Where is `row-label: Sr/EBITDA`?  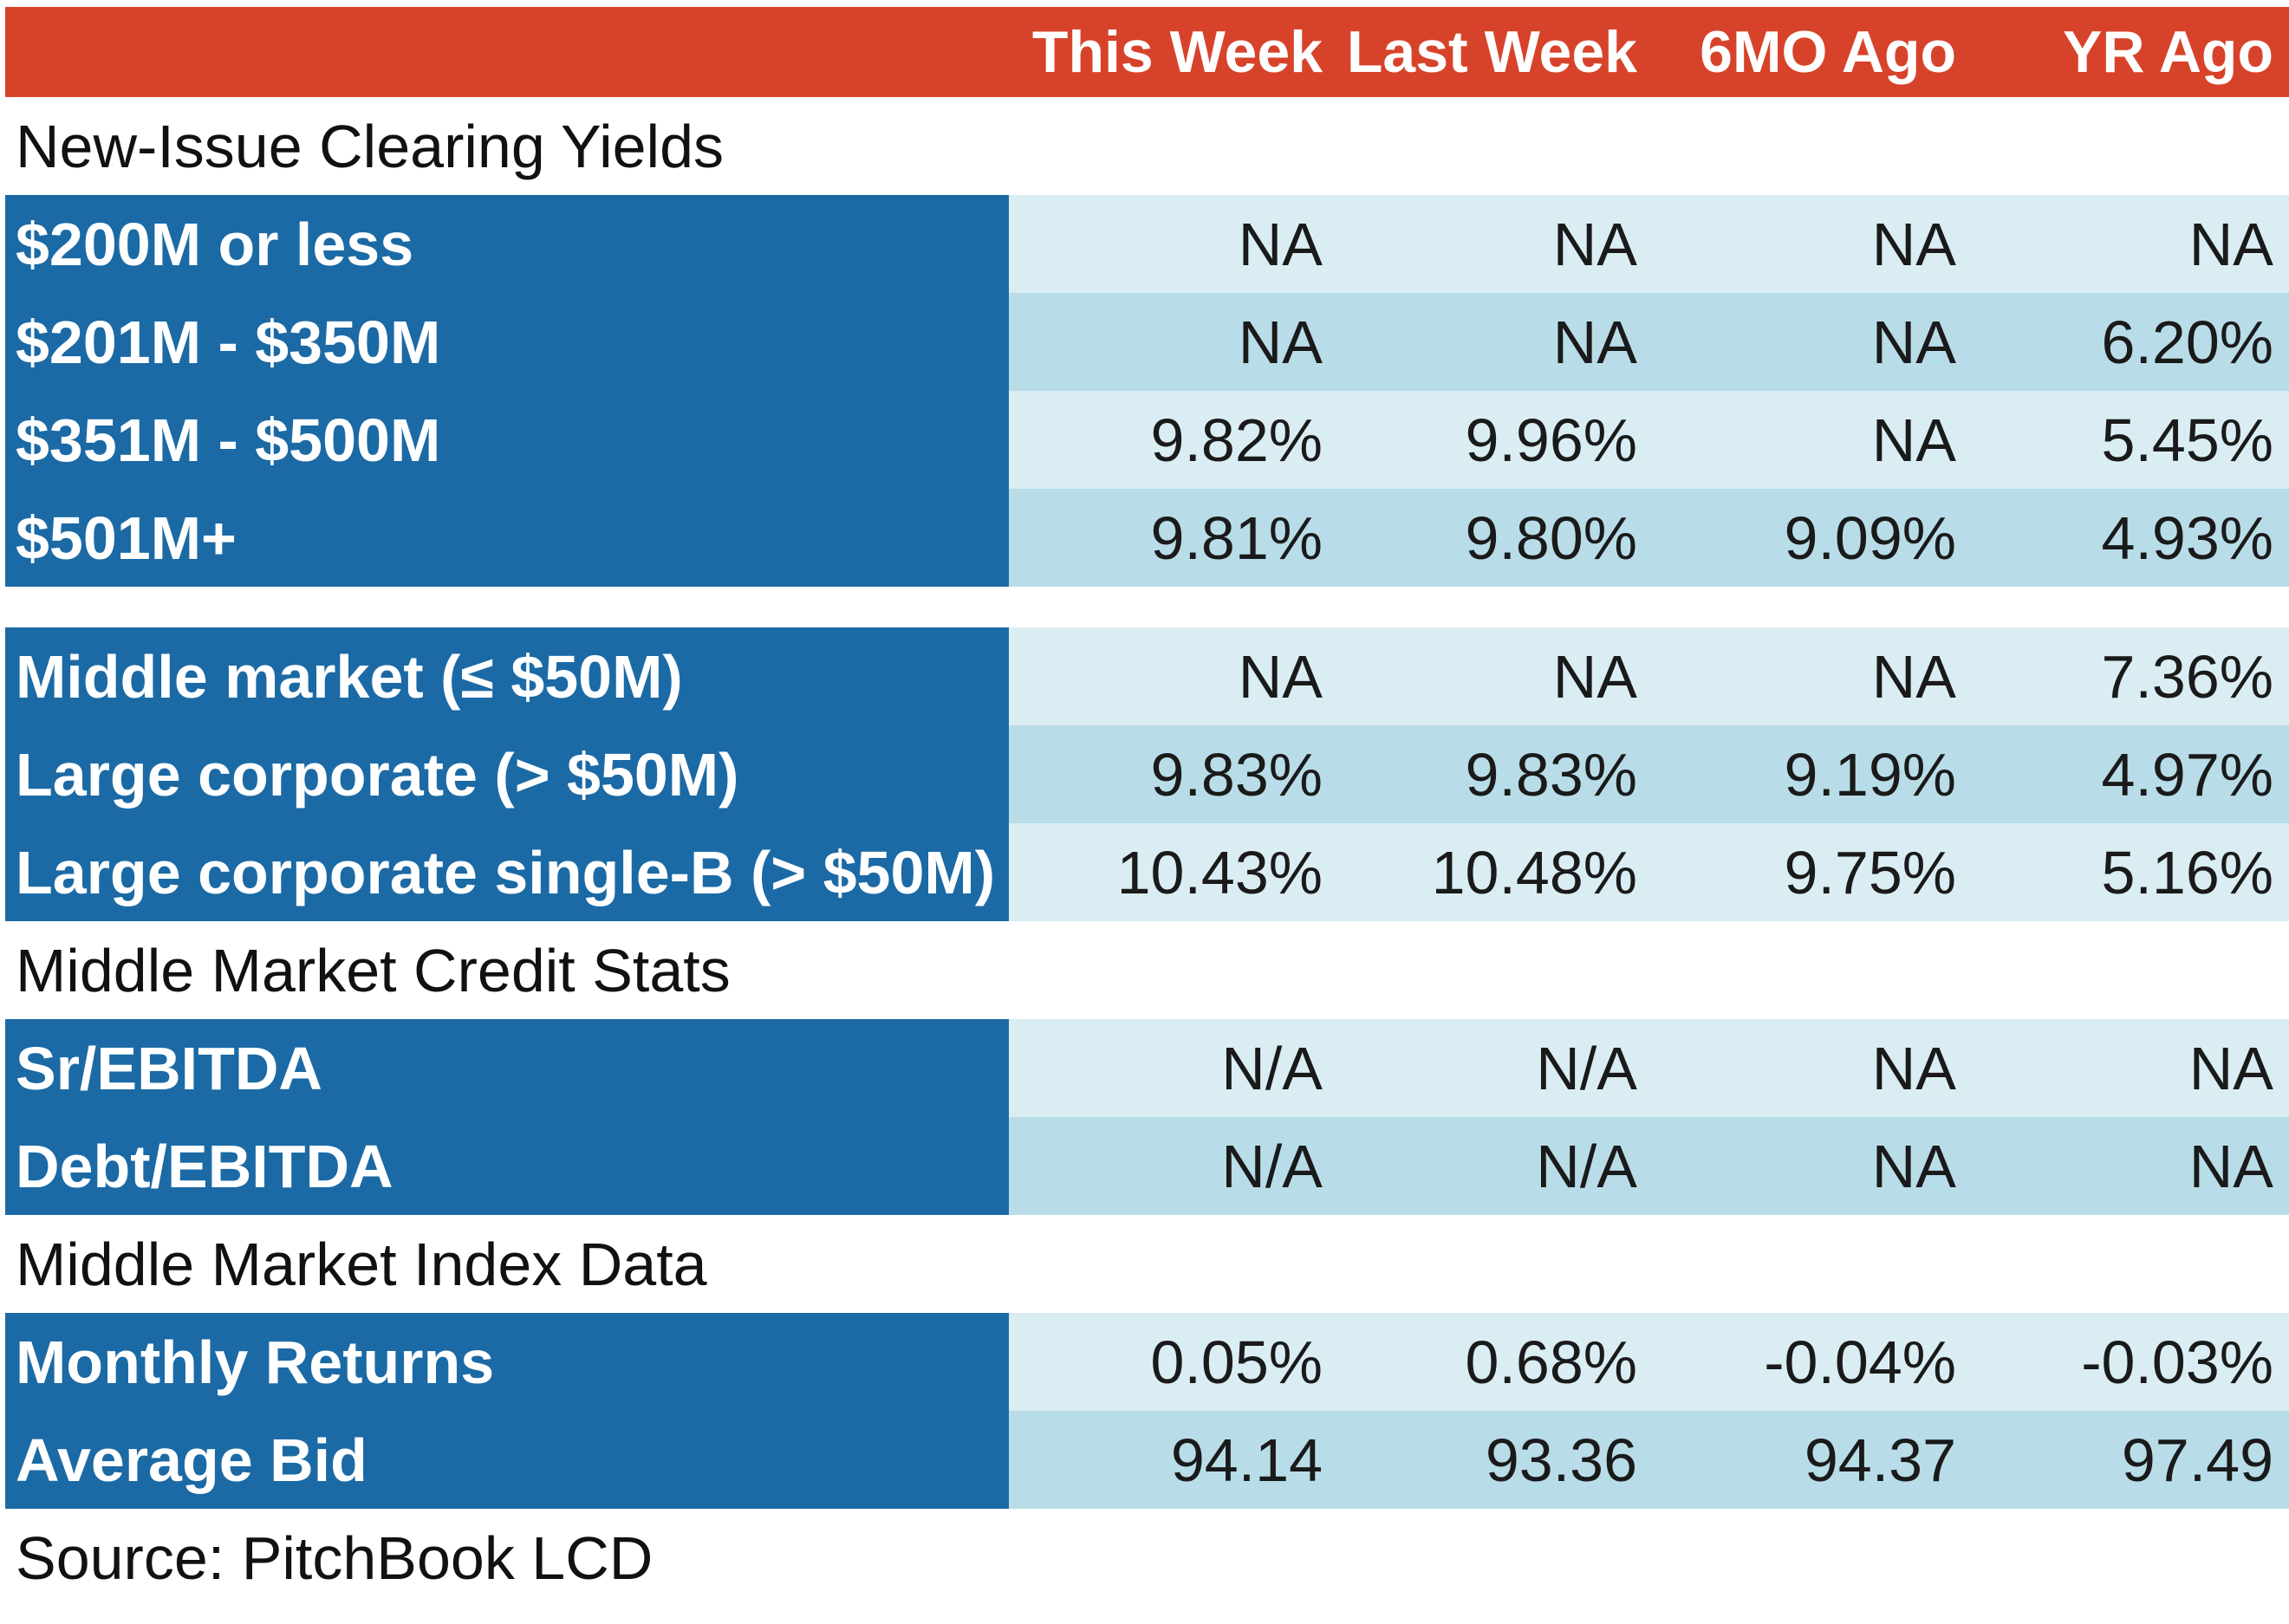
row-label: Sr/EBITDA is located at coordinates (507, 1068).